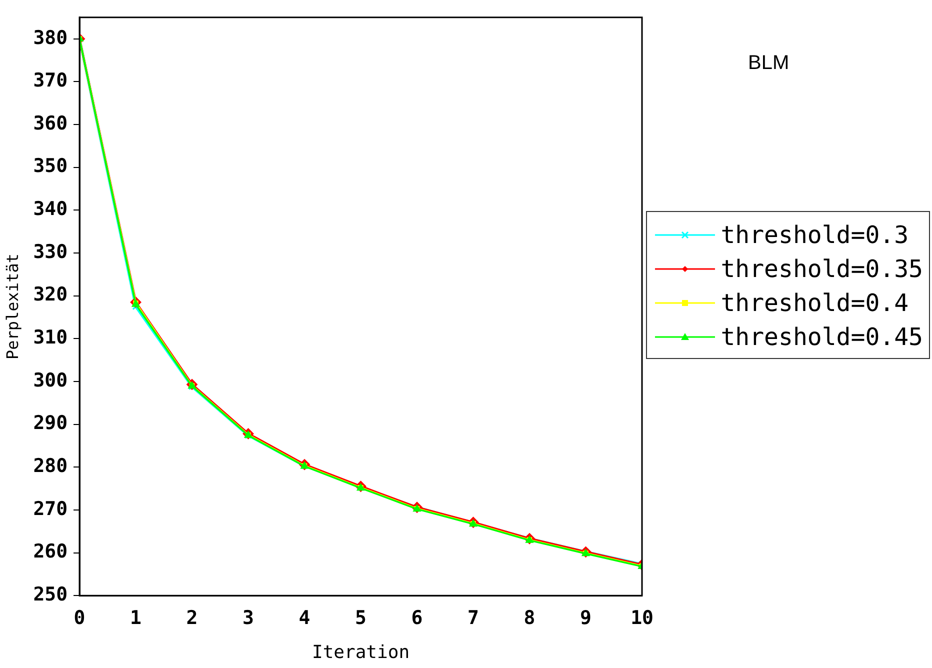 Image resolution: width=932 pixels, height=668 pixels. What do you see at coordinates (50, 337) in the screenshot?
I see `y-tick-label: 310` at bounding box center [50, 337].